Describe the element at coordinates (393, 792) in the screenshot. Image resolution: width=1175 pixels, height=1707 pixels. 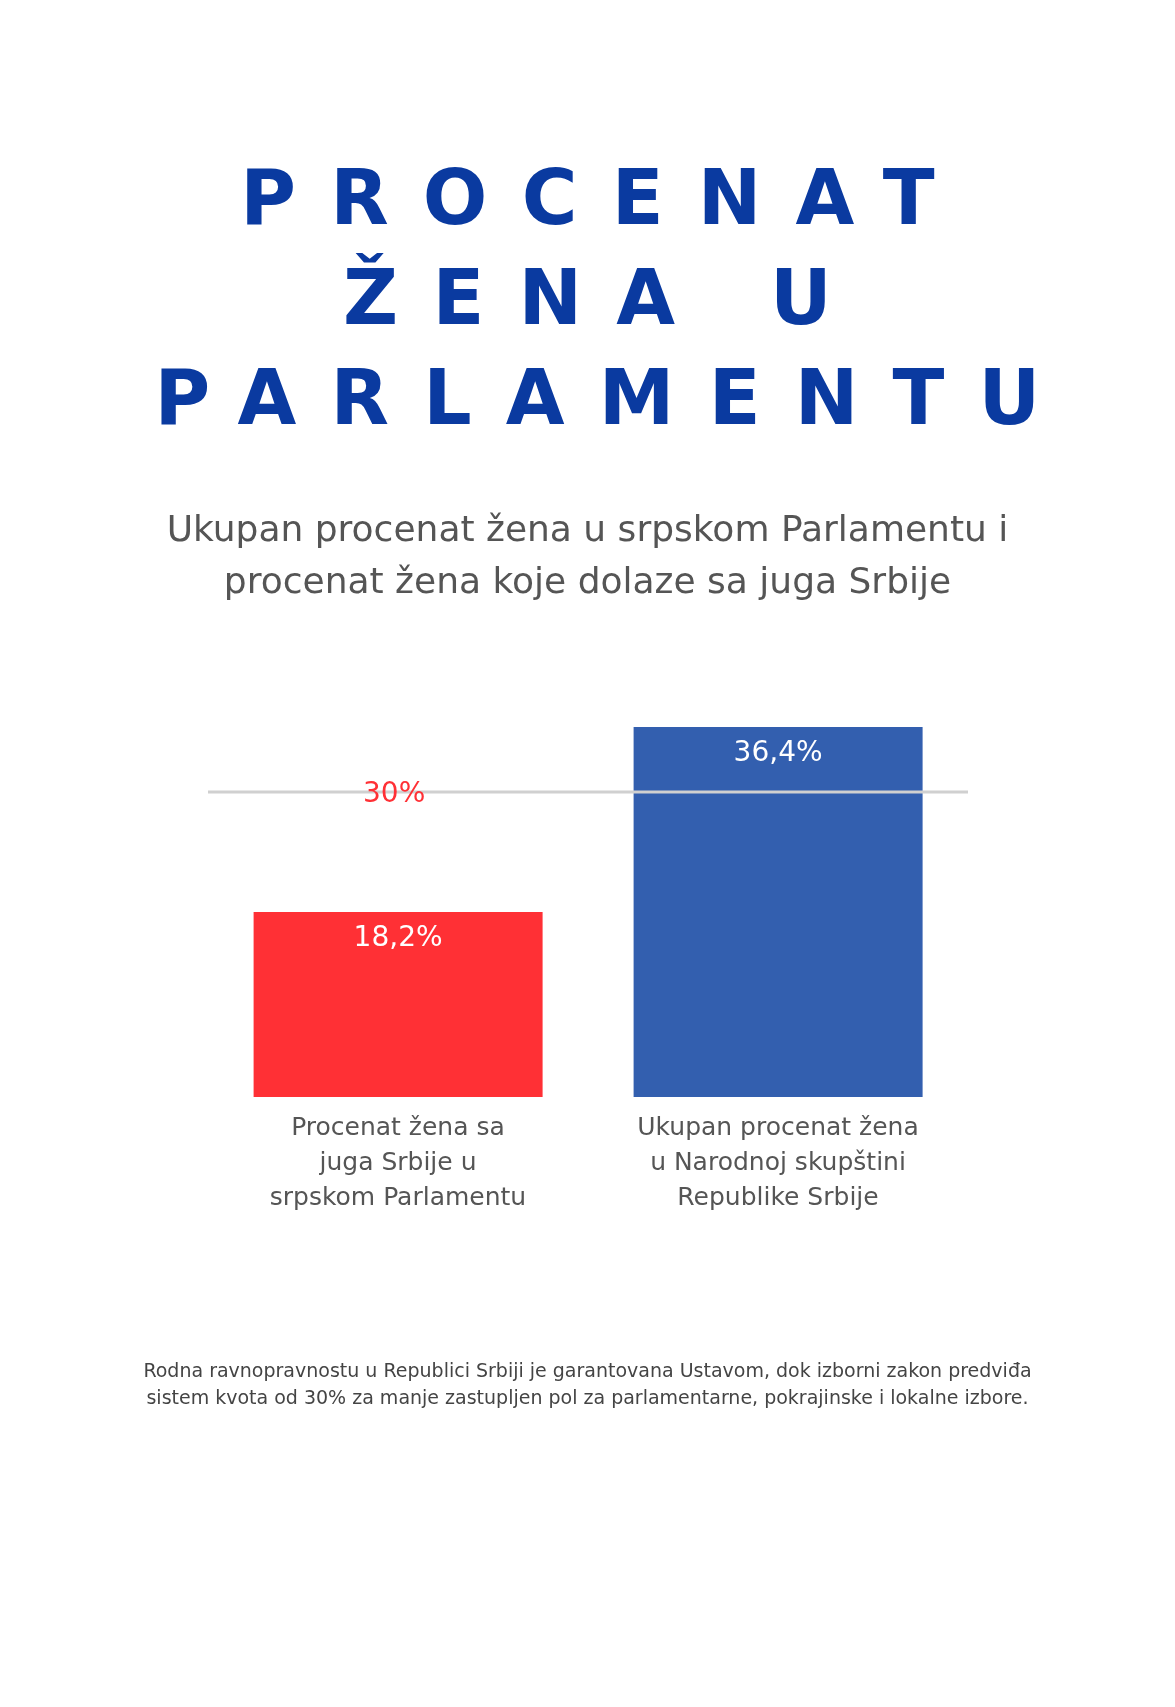
I see `ref-line-label: 30%` at that location.